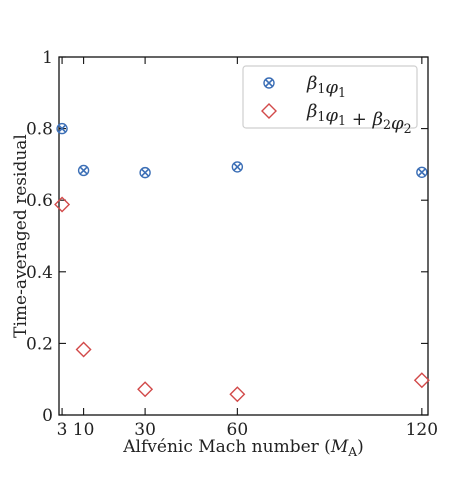 The height and width of the screenshot is (478, 474). Describe the element at coordinates (39, 273) in the screenshot. I see `y-tick-label: 0.4` at that location.